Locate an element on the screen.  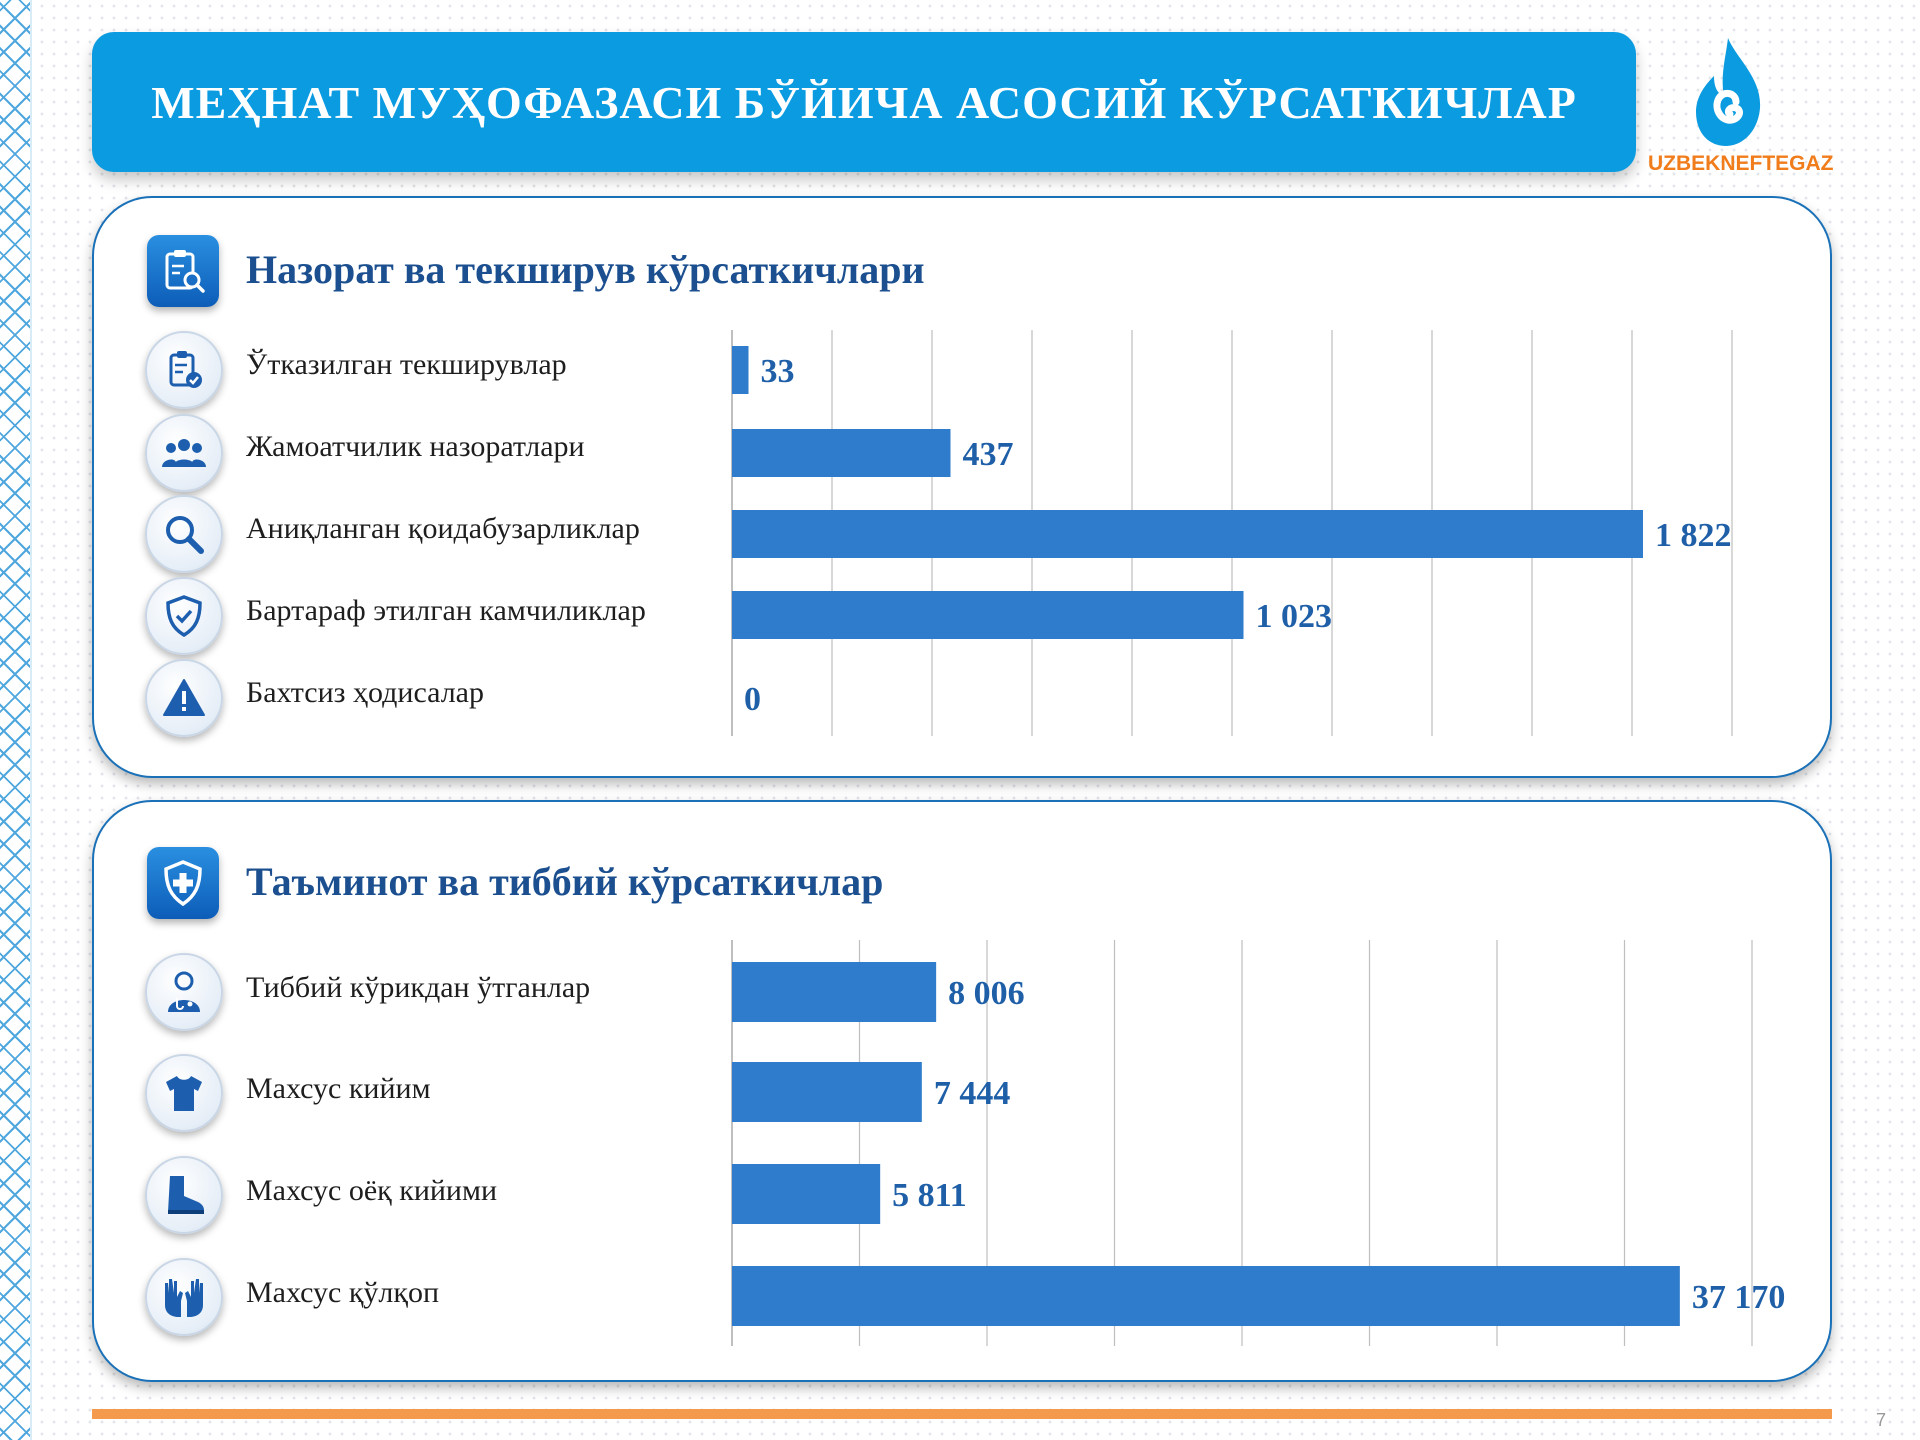
data-label: 8 006 is located at coordinates (986, 993).